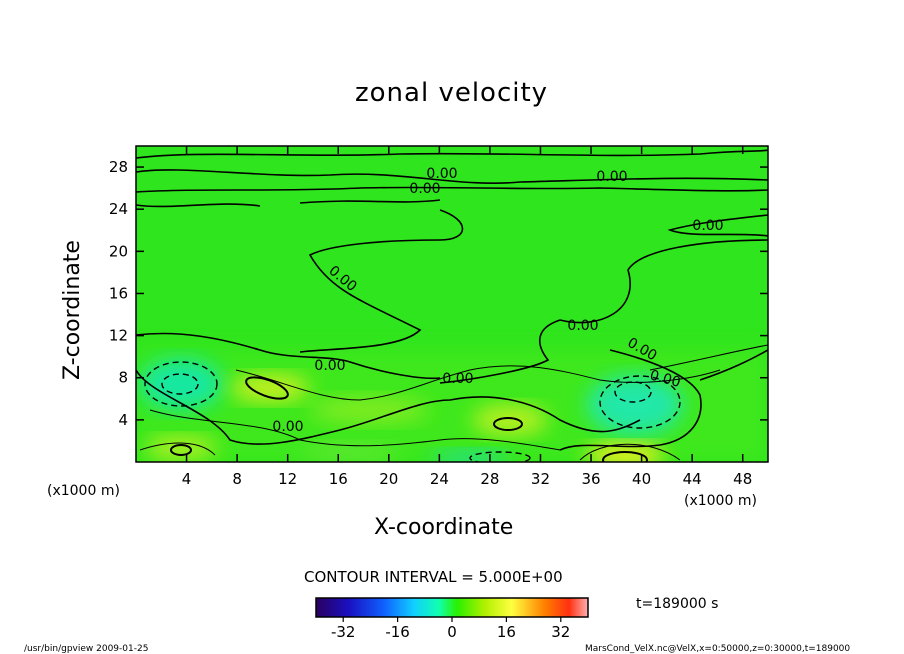 Image resolution: width=904 pixels, height=654 pixels. I want to click on field-blobs, so click(452, 406).